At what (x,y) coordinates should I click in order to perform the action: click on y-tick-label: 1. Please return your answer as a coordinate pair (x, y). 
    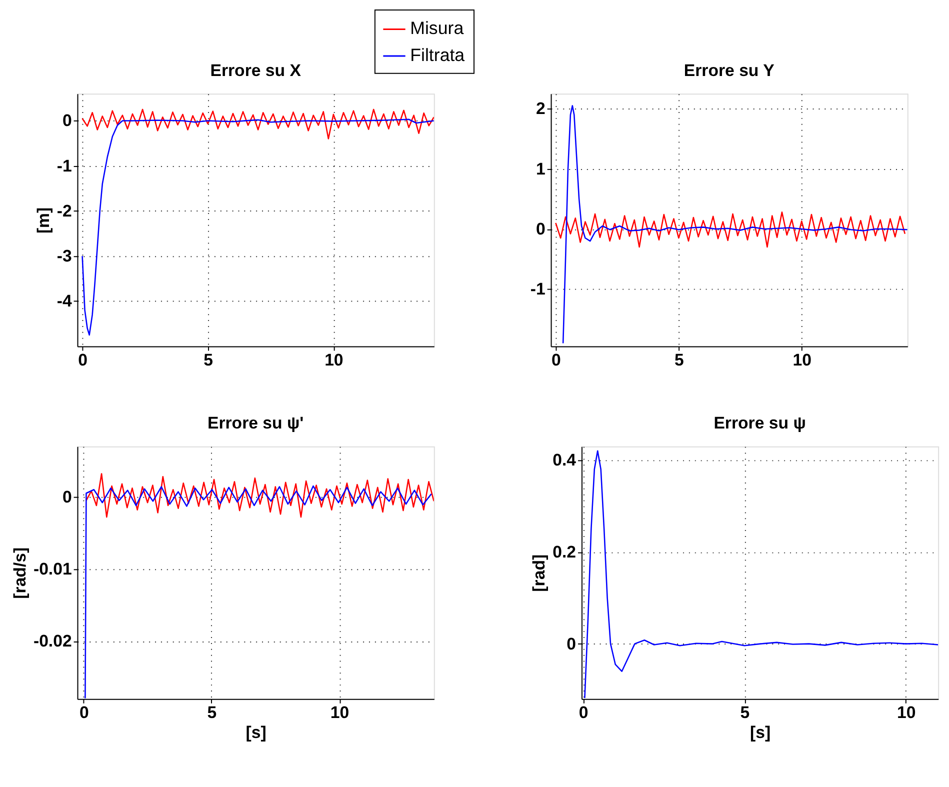
    Looking at the image, I should click on (541, 168).